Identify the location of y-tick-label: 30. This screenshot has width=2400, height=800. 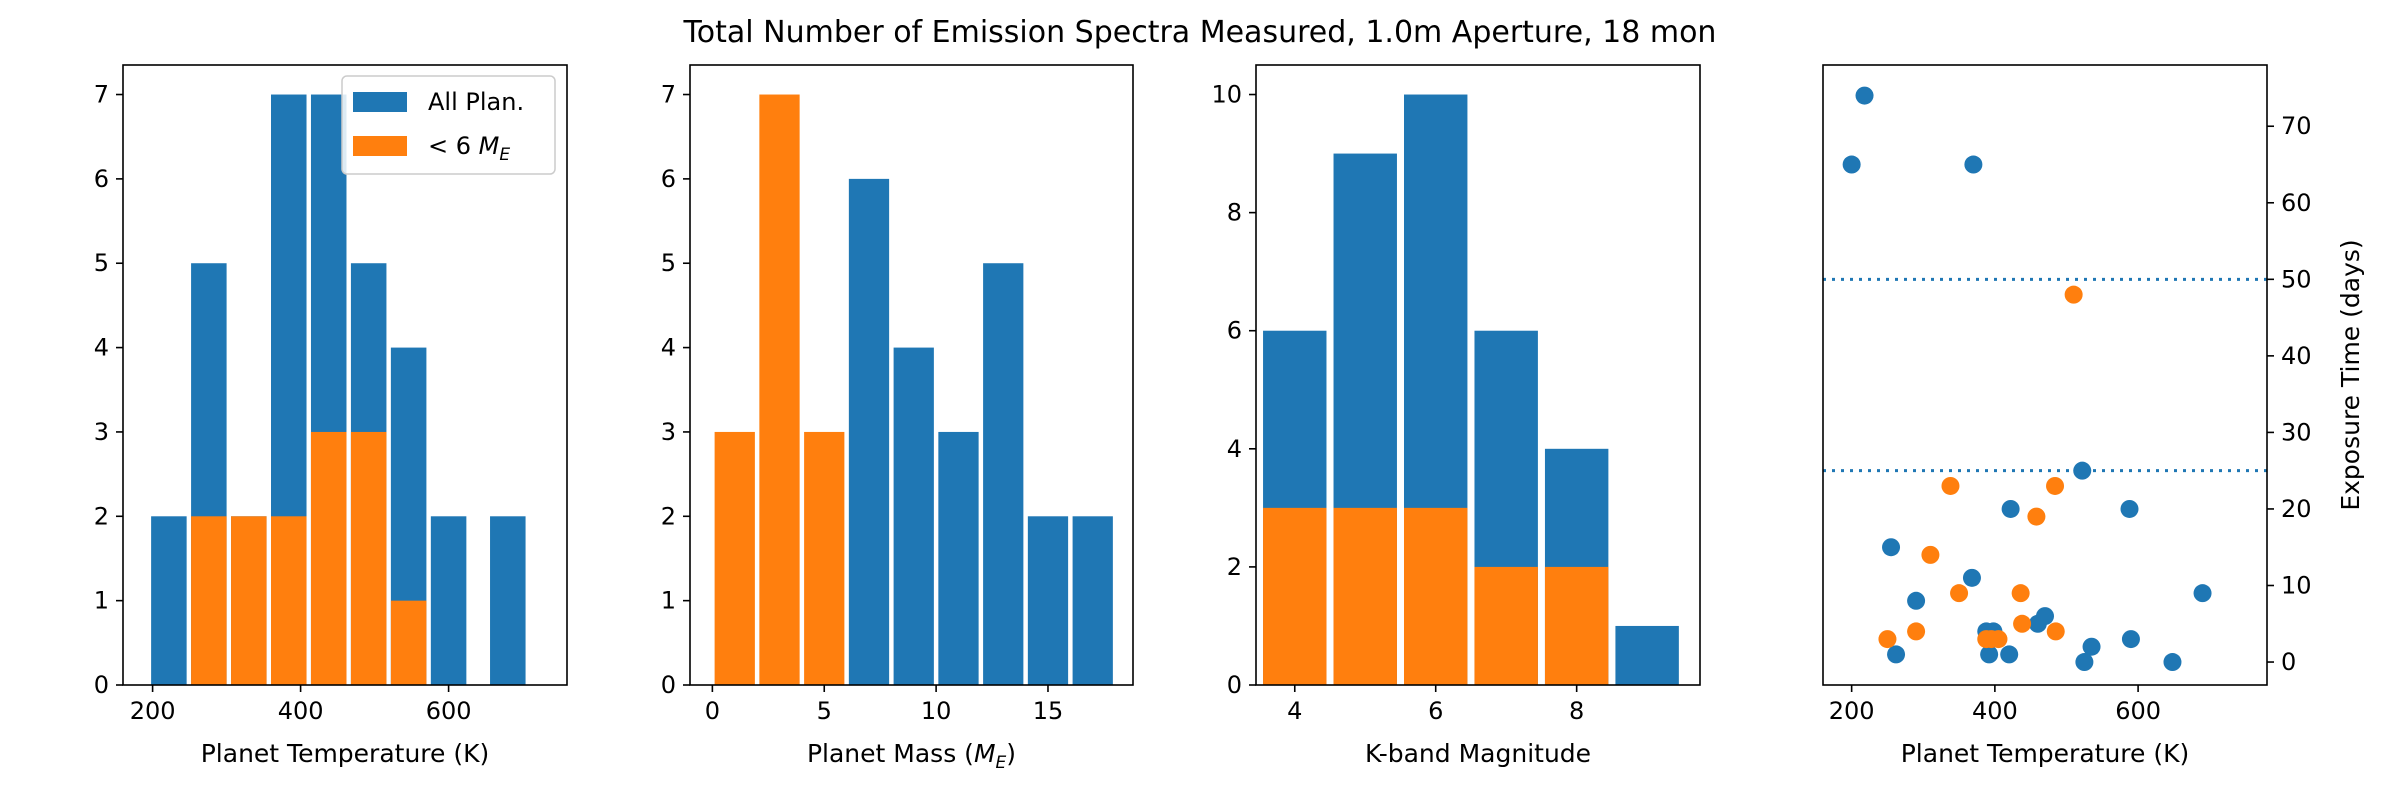
(2296, 432).